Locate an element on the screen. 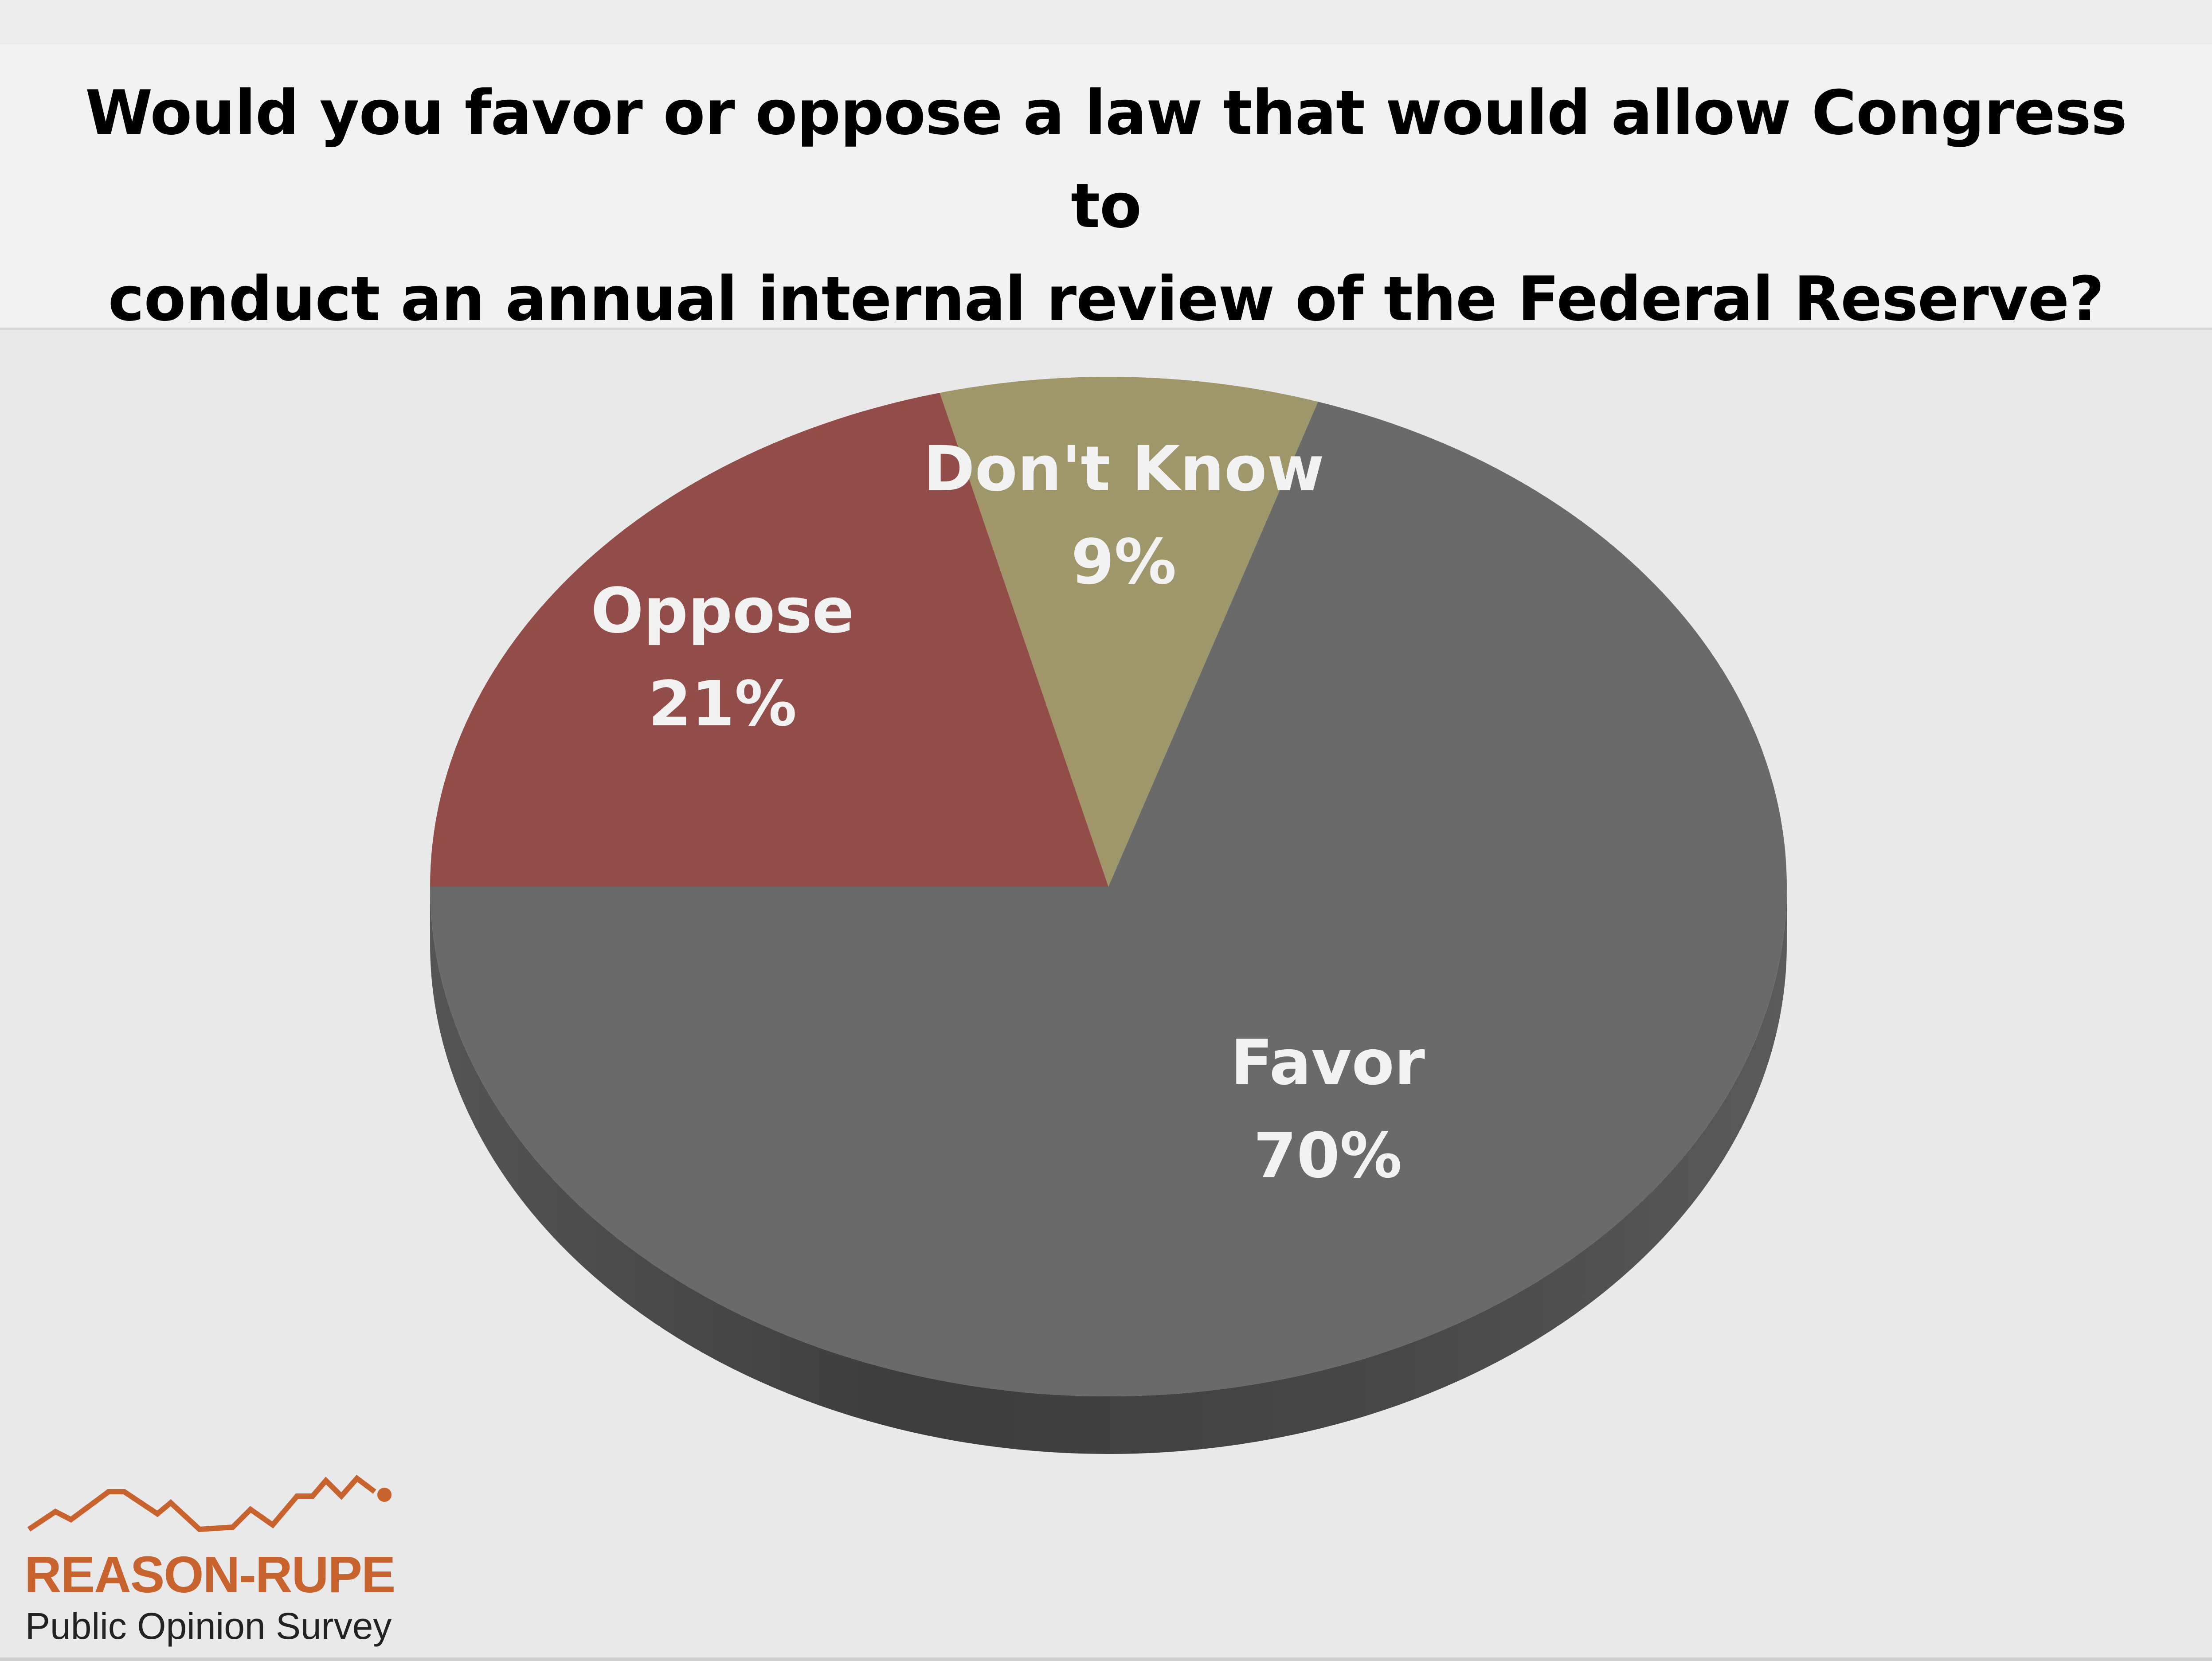 This screenshot has width=2212, height=1661. slice-label-oppose: Oppose is located at coordinates (722, 611).